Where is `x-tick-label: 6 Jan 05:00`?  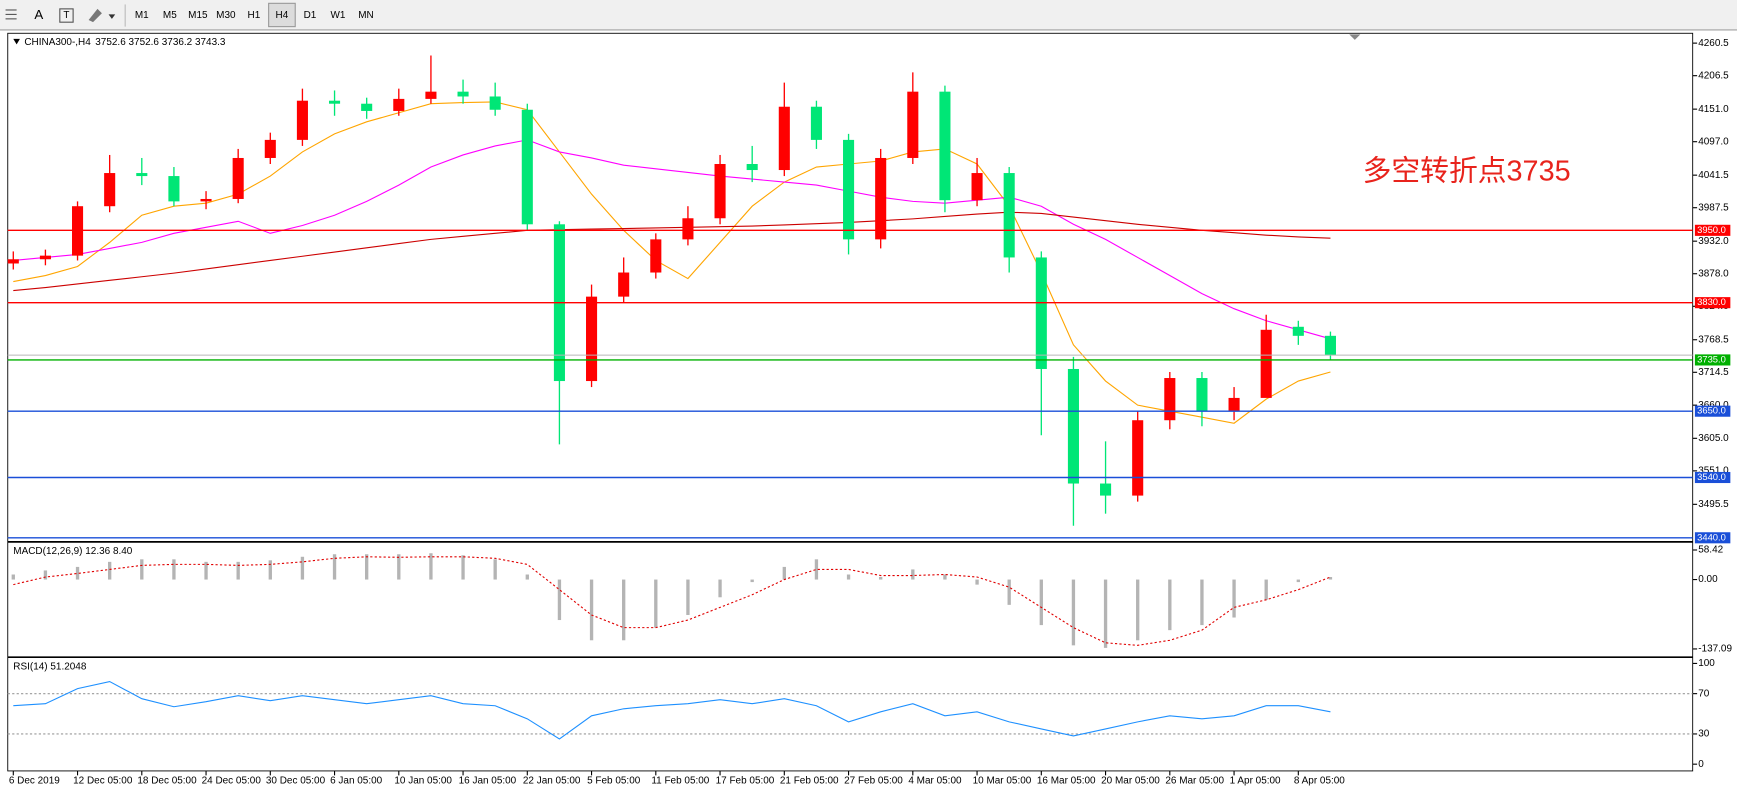
x-tick-label: 6 Jan 05:00 is located at coordinates (356, 781).